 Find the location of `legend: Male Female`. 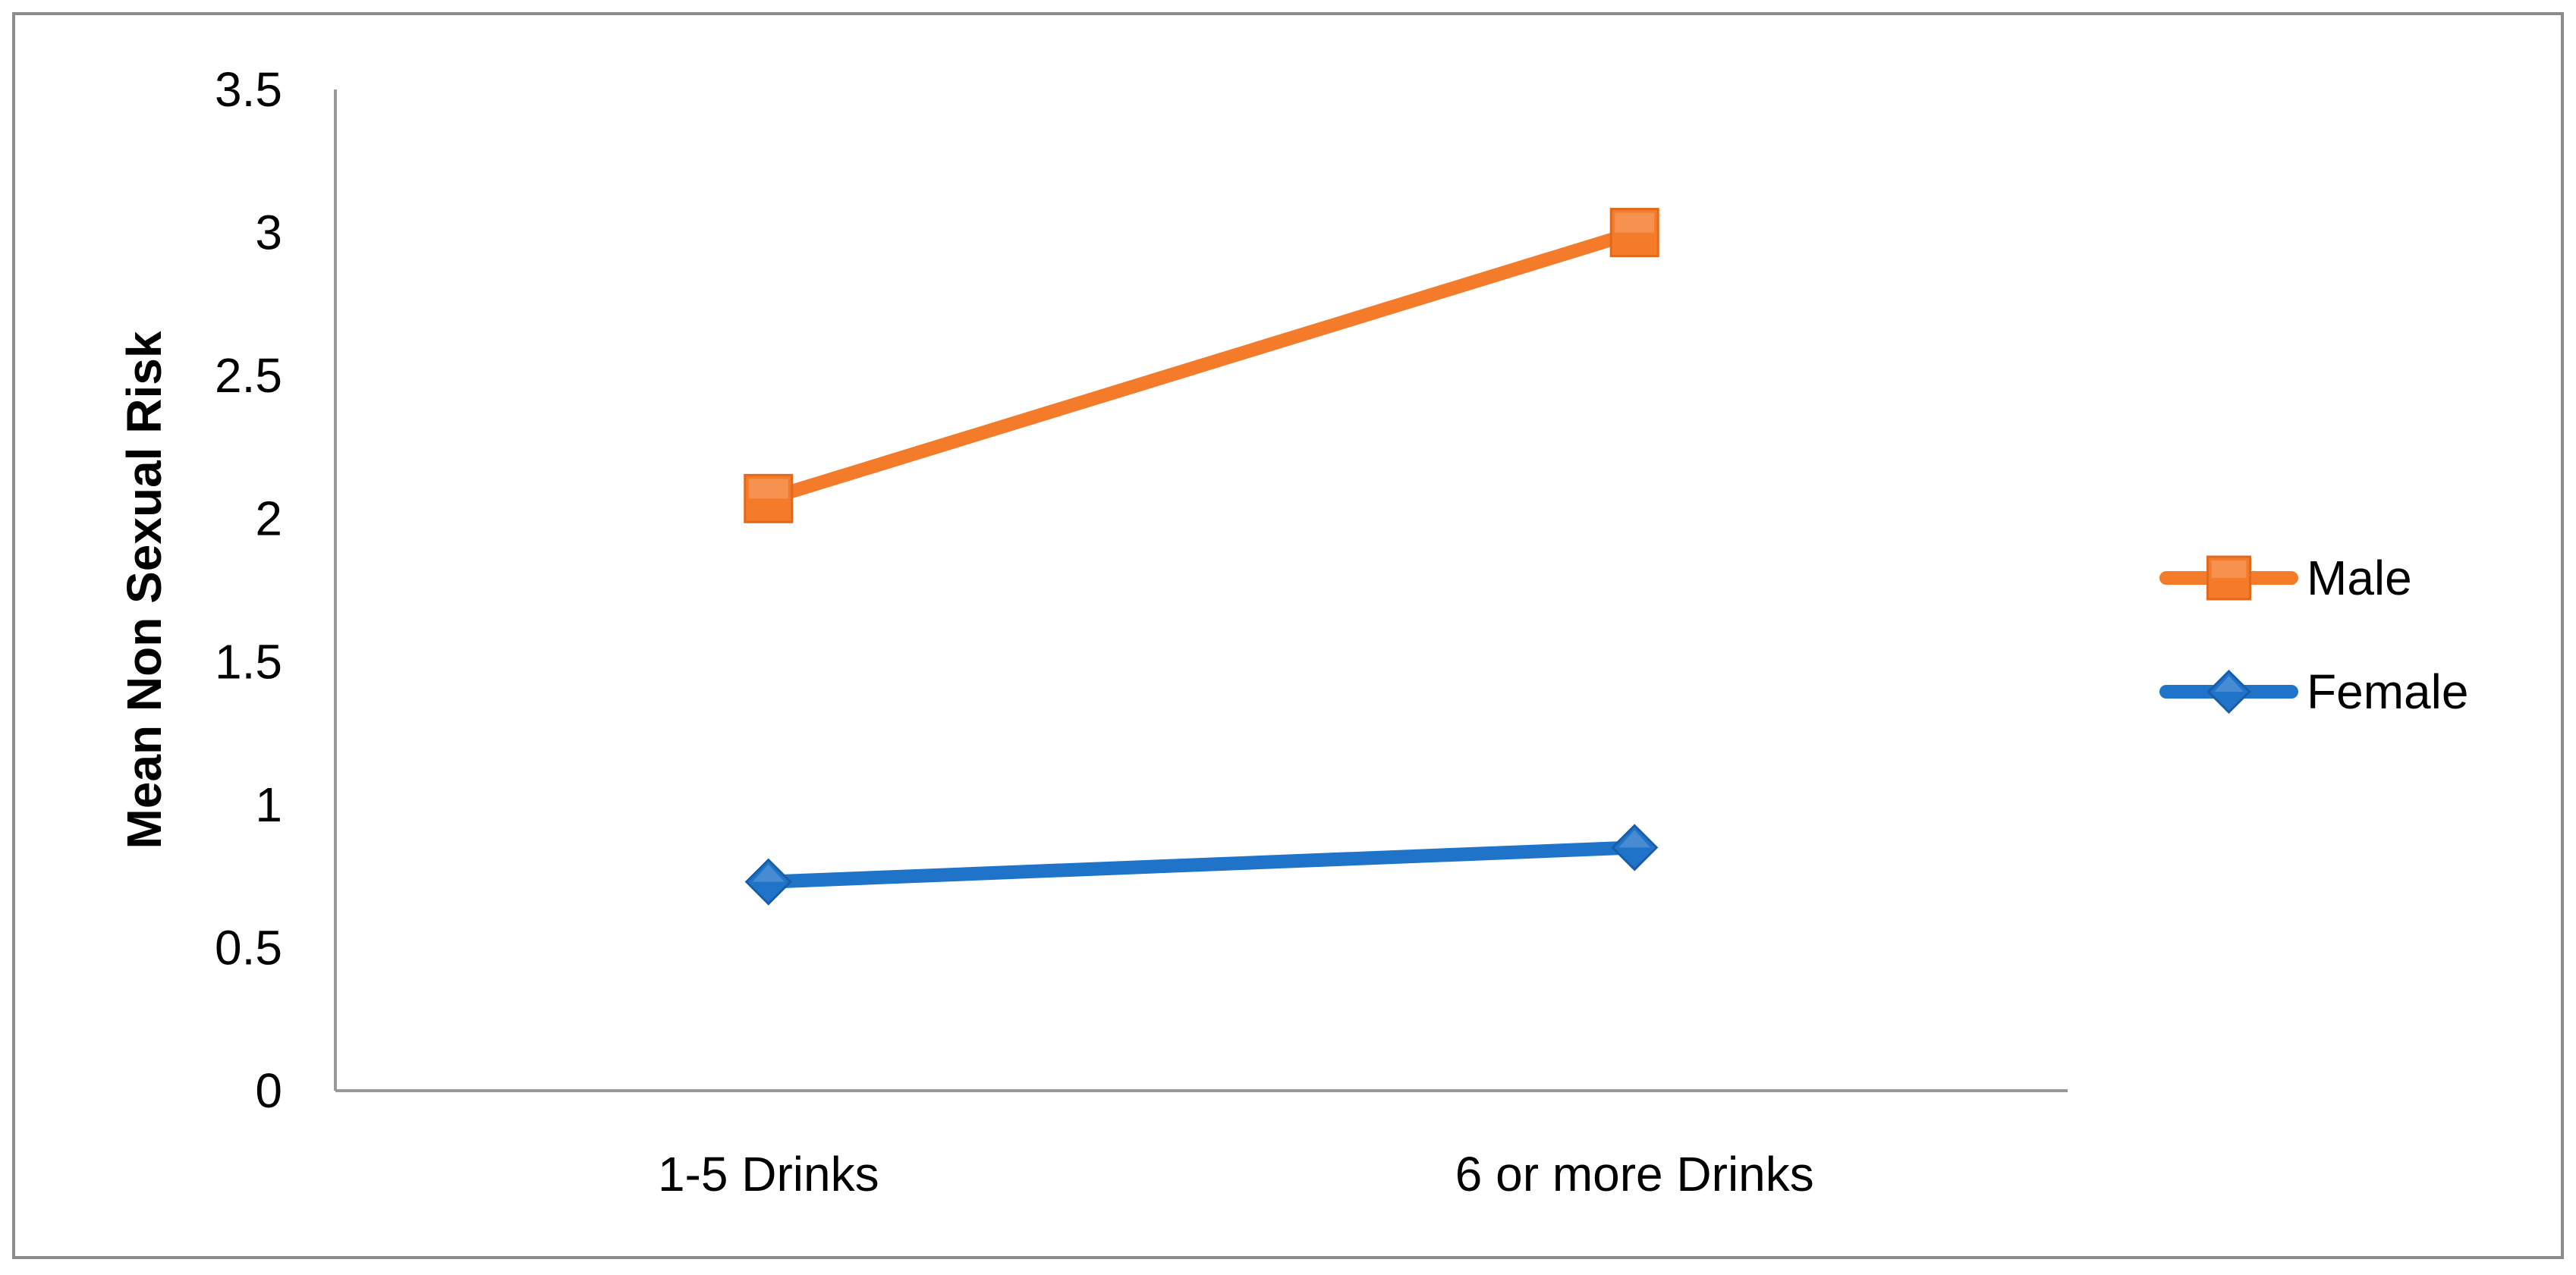

legend: Male Female is located at coordinates (2313, 635).